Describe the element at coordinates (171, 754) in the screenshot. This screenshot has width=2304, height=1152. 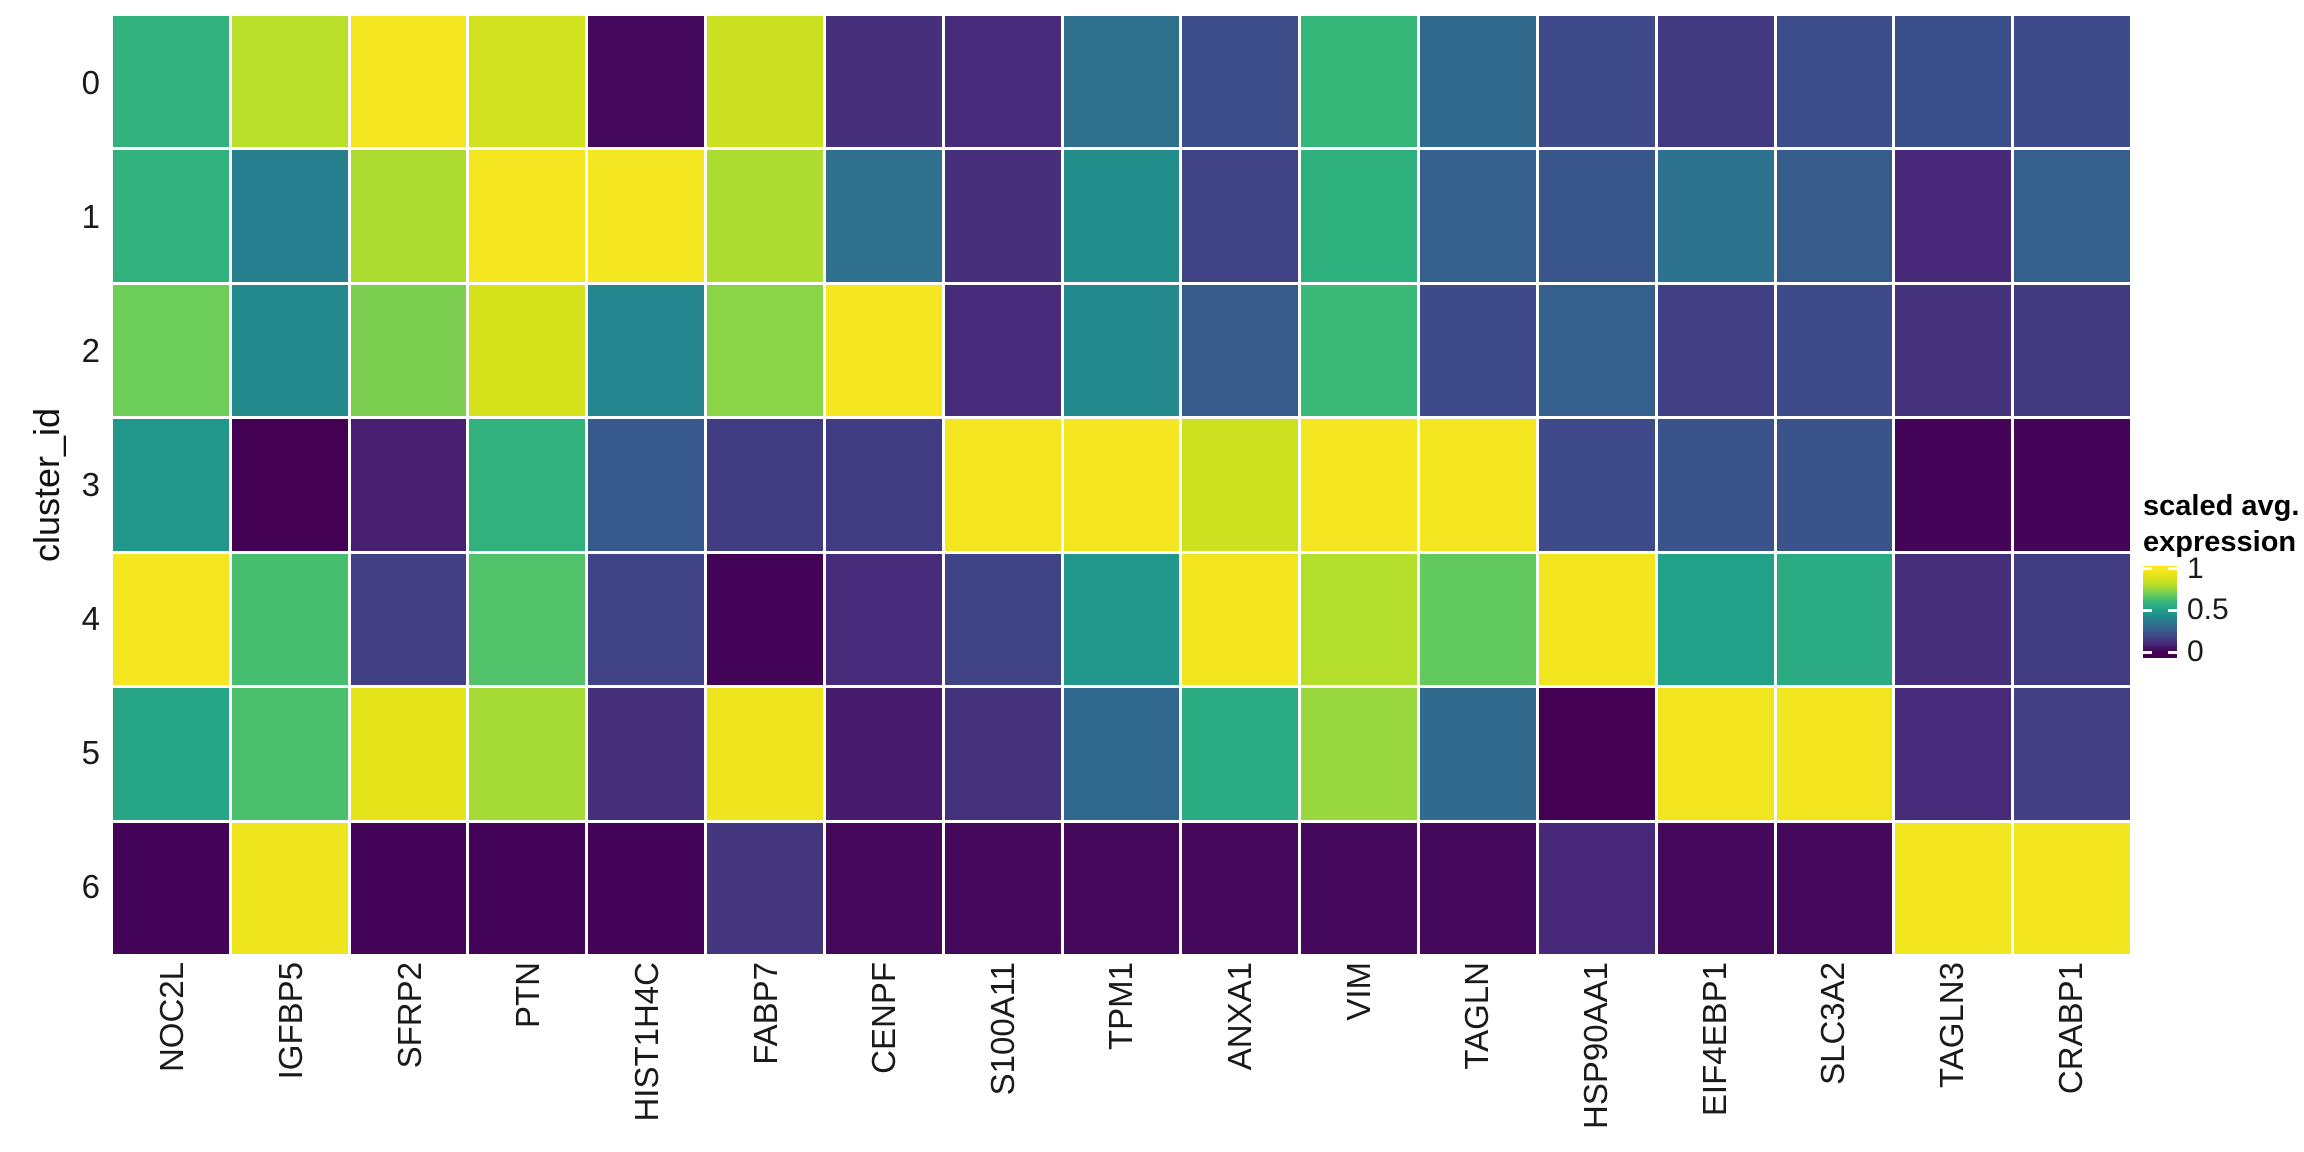
I see `heatmap-cell-NOC2L-cluster5` at that location.